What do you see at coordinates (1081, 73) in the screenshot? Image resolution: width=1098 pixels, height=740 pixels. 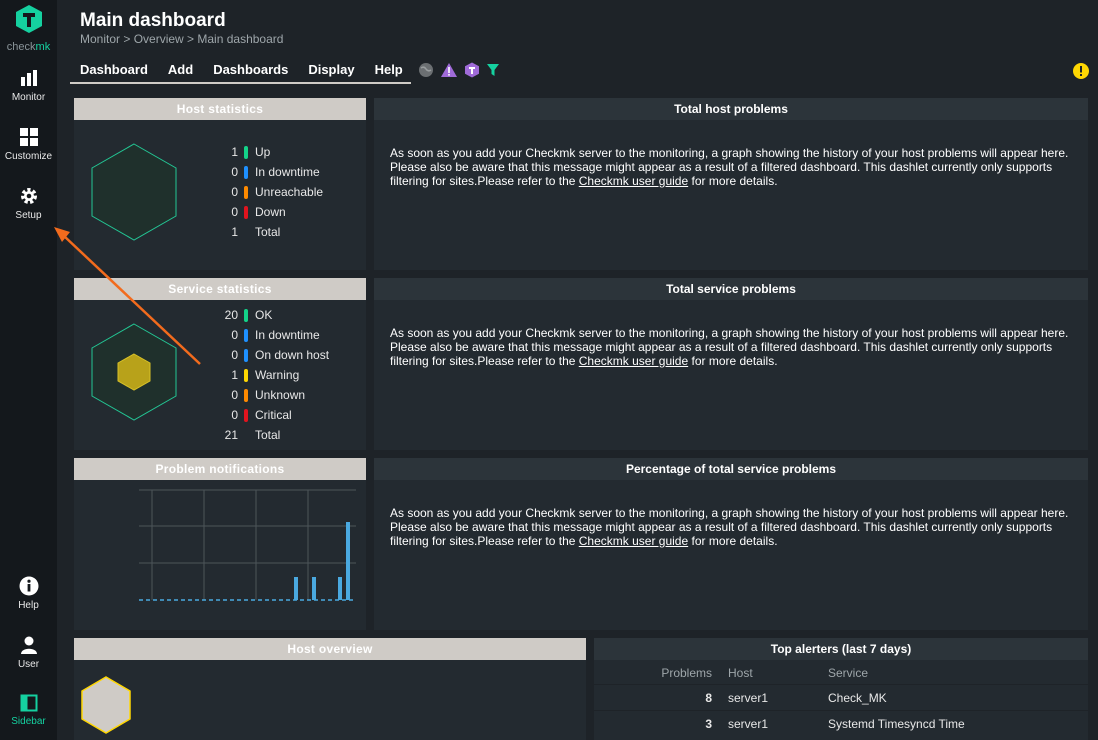 I see `unacknowledged-werks-badge` at bounding box center [1081, 73].